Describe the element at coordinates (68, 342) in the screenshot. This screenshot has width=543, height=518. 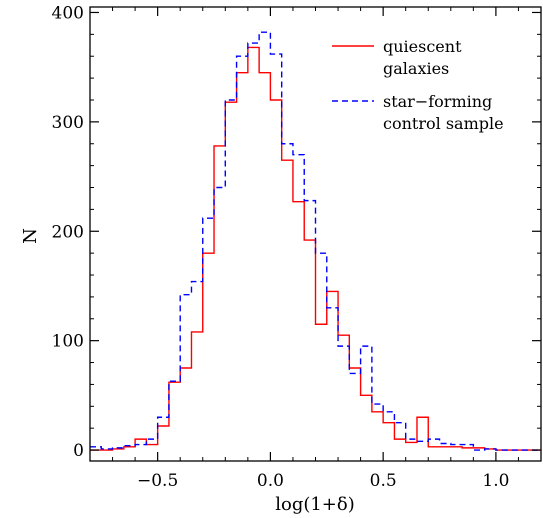
I see `y-tick-label: 100` at that location.